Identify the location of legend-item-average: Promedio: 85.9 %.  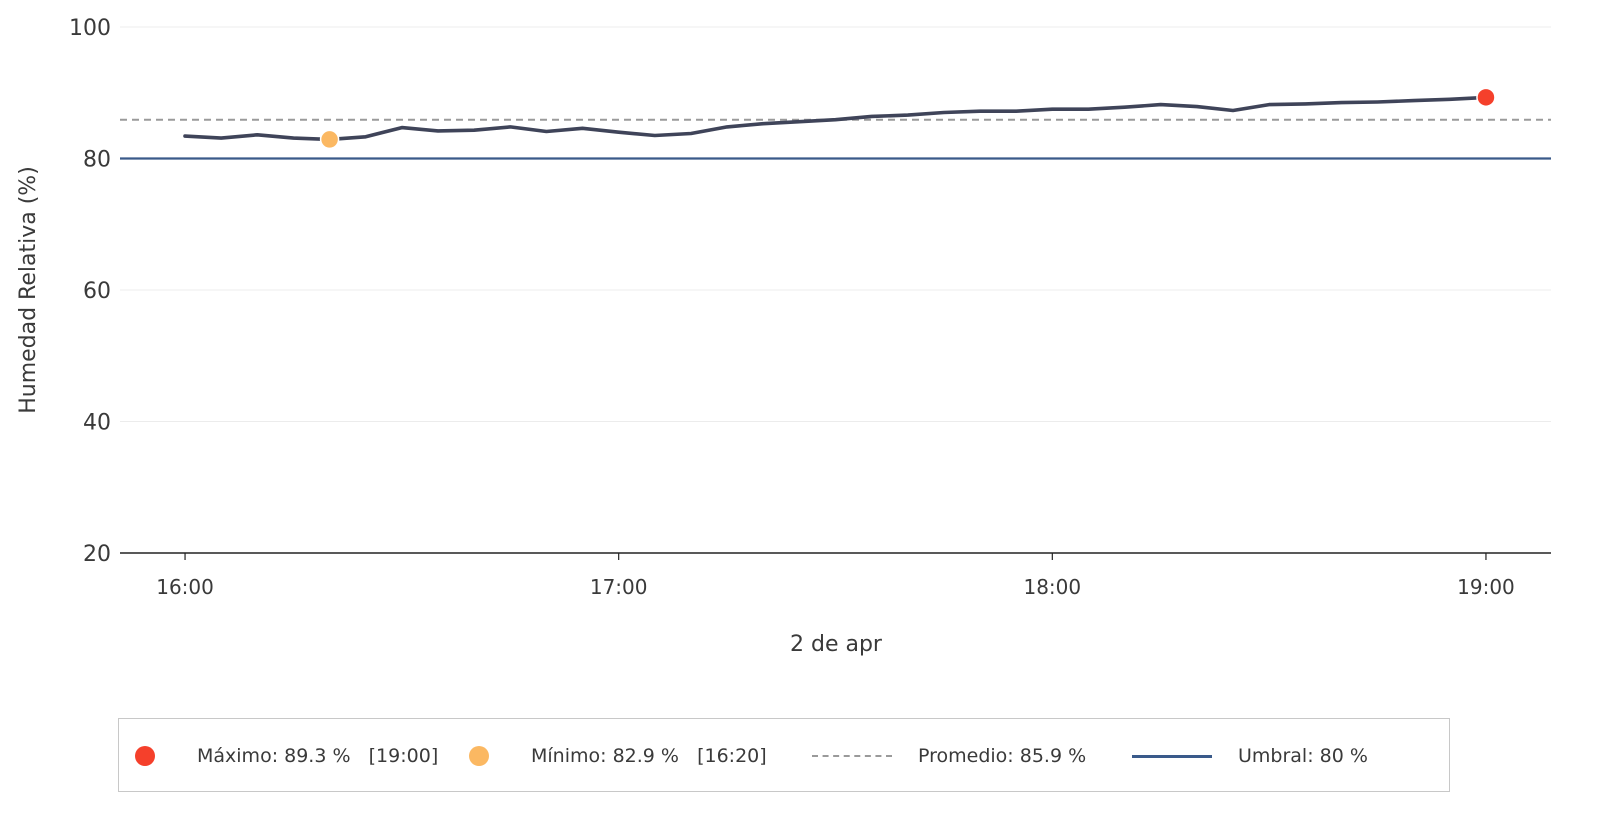
(949, 756).